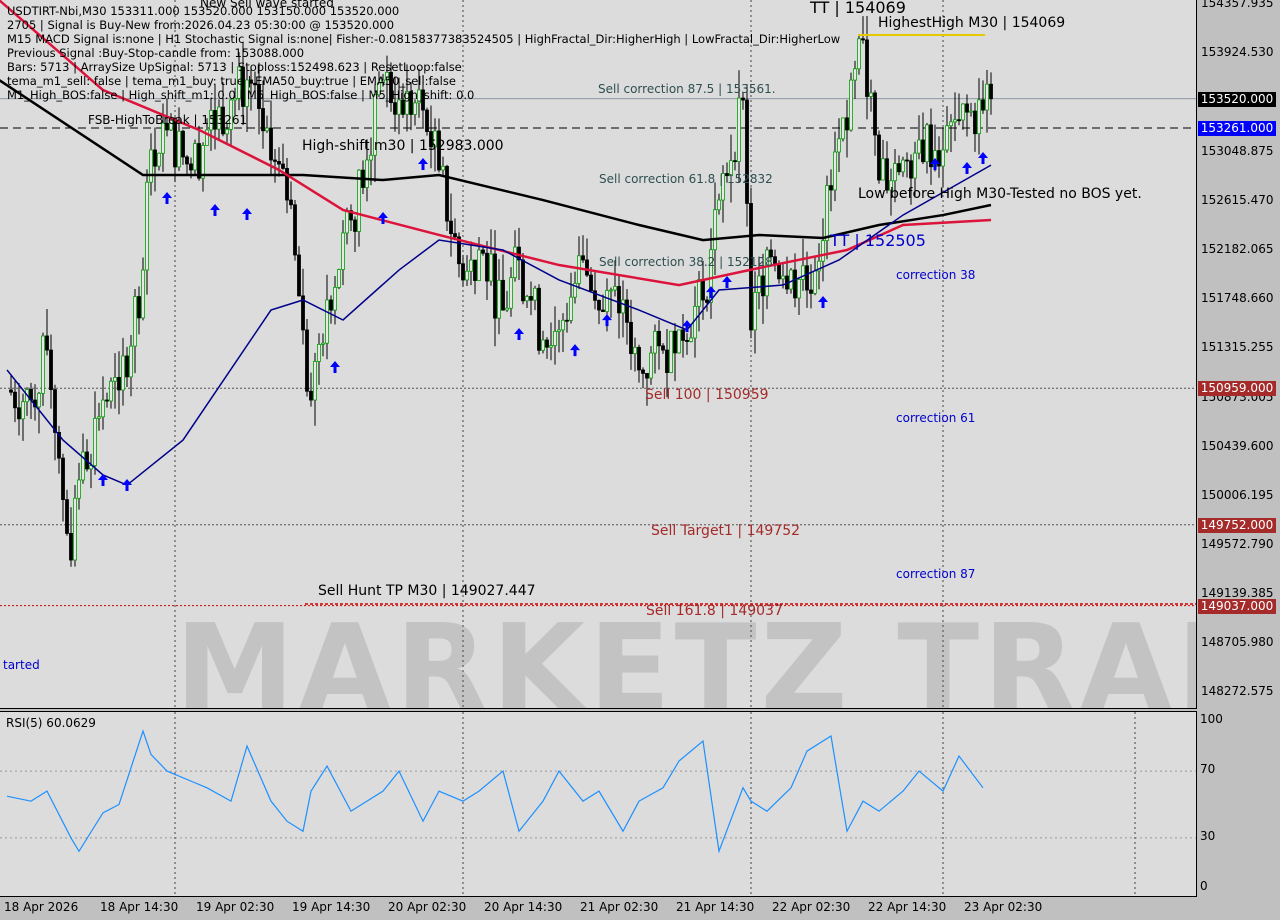 Image resolution: width=1280 pixels, height=920 pixels. I want to click on price-tick: 152182.065, so click(1237, 249).